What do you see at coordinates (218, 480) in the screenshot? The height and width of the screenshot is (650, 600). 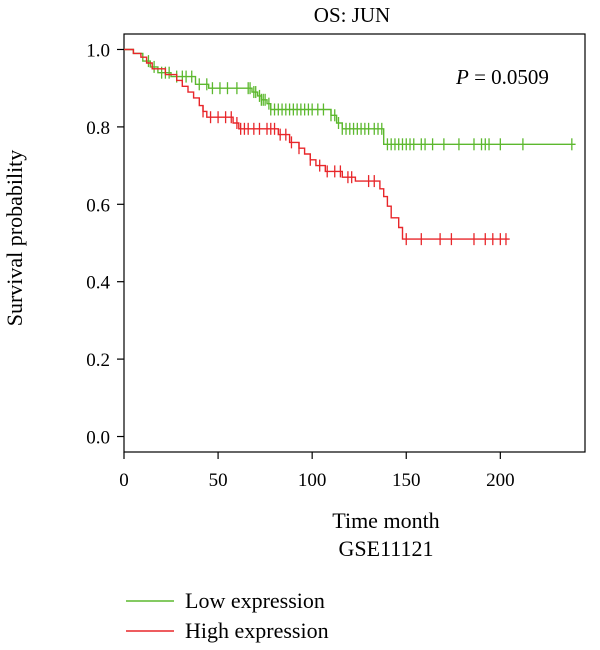 I see `x-tick-label: 50` at bounding box center [218, 480].